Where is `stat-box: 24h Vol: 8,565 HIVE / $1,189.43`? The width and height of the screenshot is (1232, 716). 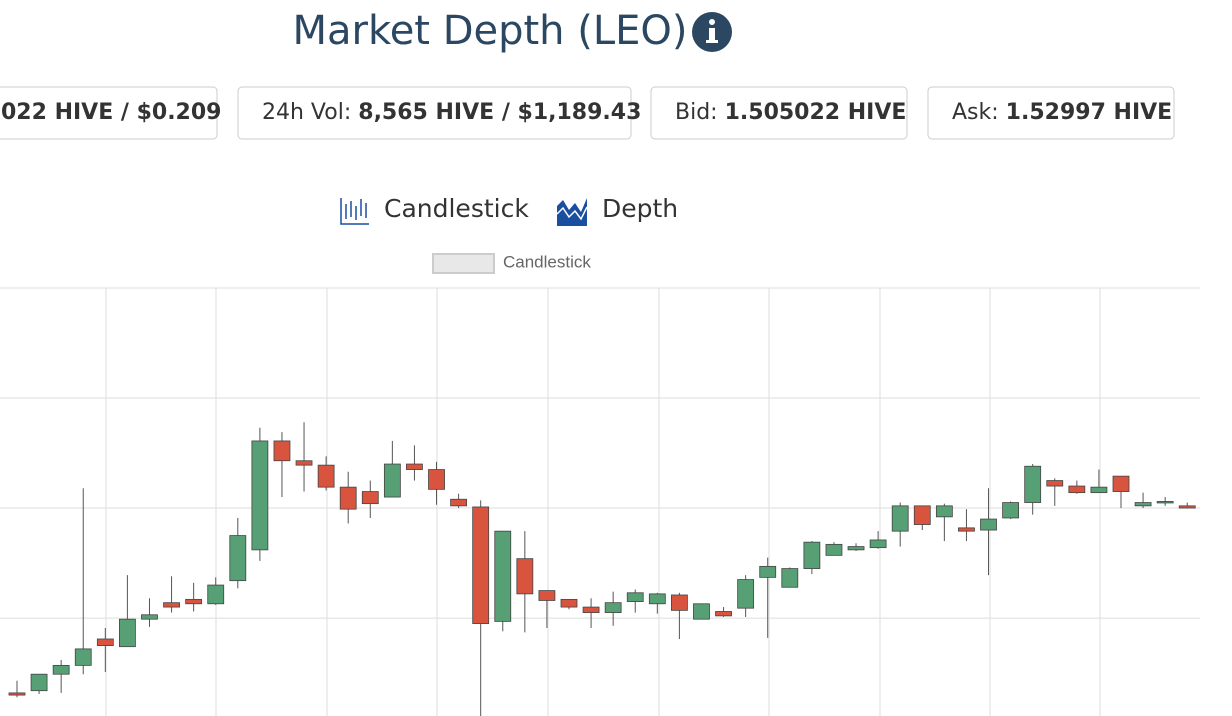 stat-box: 24h Vol: 8,565 HIVE / $1,189.43 is located at coordinates (439, 113).